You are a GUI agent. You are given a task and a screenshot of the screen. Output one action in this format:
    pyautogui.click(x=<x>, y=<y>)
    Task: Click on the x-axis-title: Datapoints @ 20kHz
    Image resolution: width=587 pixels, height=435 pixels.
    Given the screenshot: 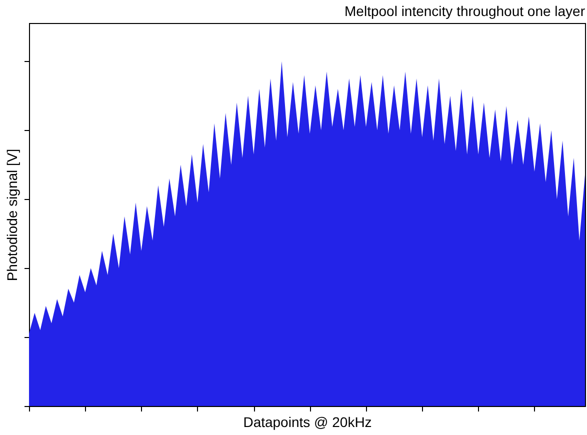 What is the action you would take?
    pyautogui.click(x=307, y=422)
    